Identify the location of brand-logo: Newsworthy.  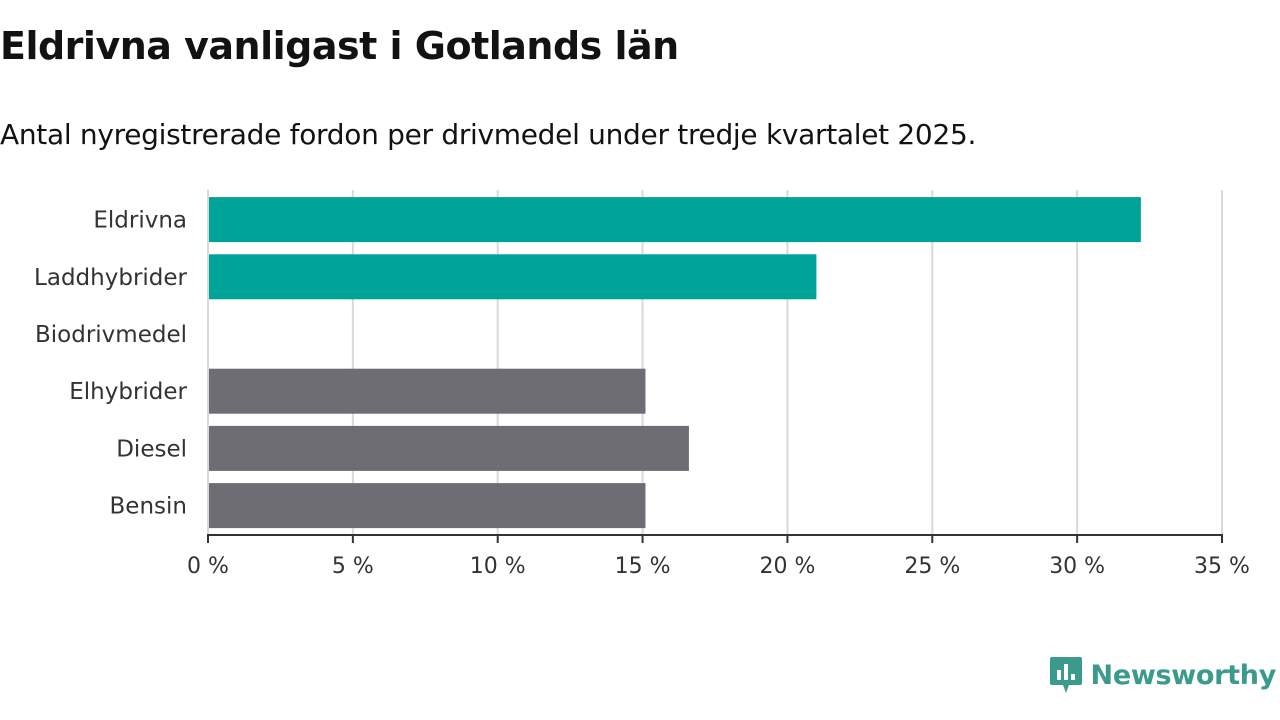
(1162, 675).